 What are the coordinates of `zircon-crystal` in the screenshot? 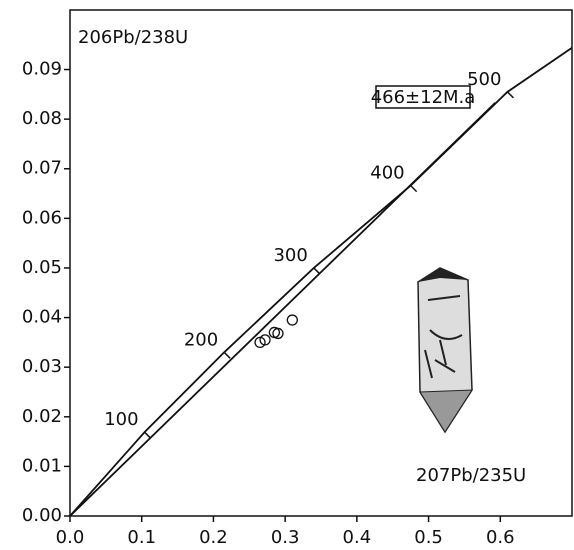 It's located at (445, 350).